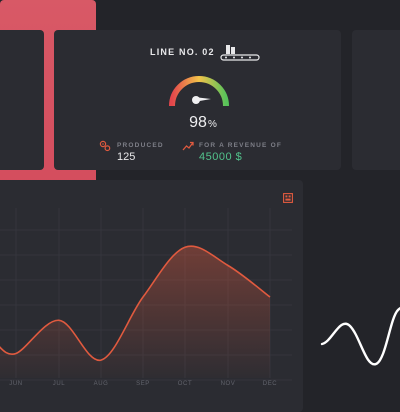  What do you see at coordinates (22, 100) in the screenshot?
I see `left-card` at bounding box center [22, 100].